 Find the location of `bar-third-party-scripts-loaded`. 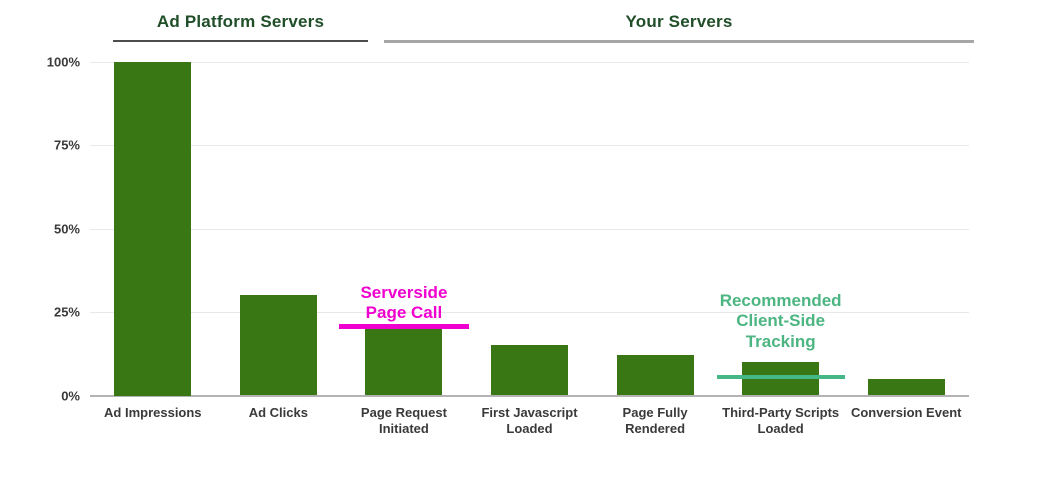

bar-third-party-scripts-loaded is located at coordinates (781, 379).